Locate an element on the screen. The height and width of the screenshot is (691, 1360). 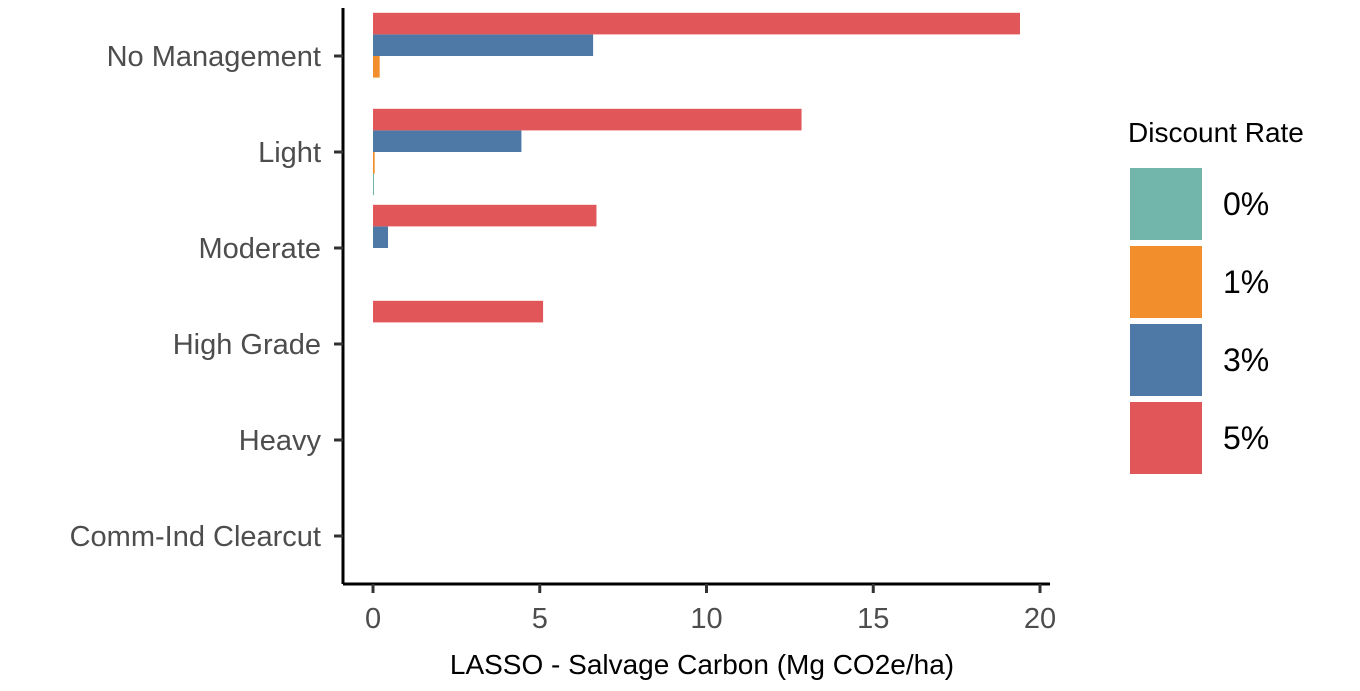
x-axis: 0 5 10 15 20 is located at coordinates (699, 608).